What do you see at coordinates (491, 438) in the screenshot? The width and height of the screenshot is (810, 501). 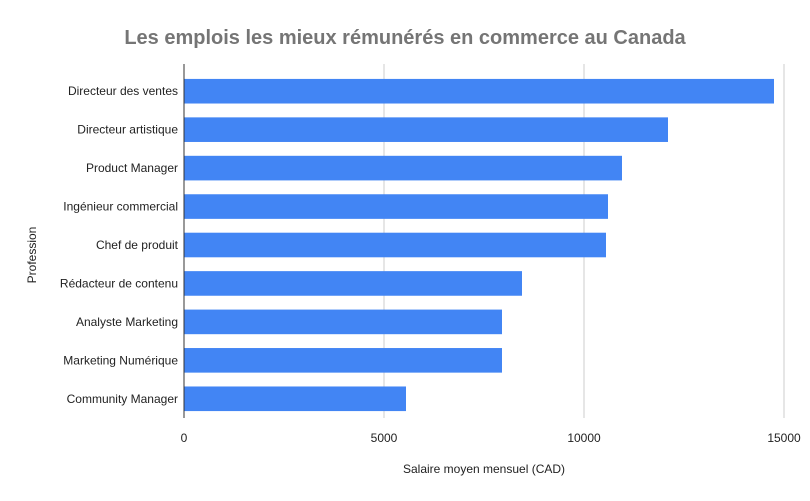 I see `x-tick-labels: 0 5000 10000 15000` at bounding box center [491, 438].